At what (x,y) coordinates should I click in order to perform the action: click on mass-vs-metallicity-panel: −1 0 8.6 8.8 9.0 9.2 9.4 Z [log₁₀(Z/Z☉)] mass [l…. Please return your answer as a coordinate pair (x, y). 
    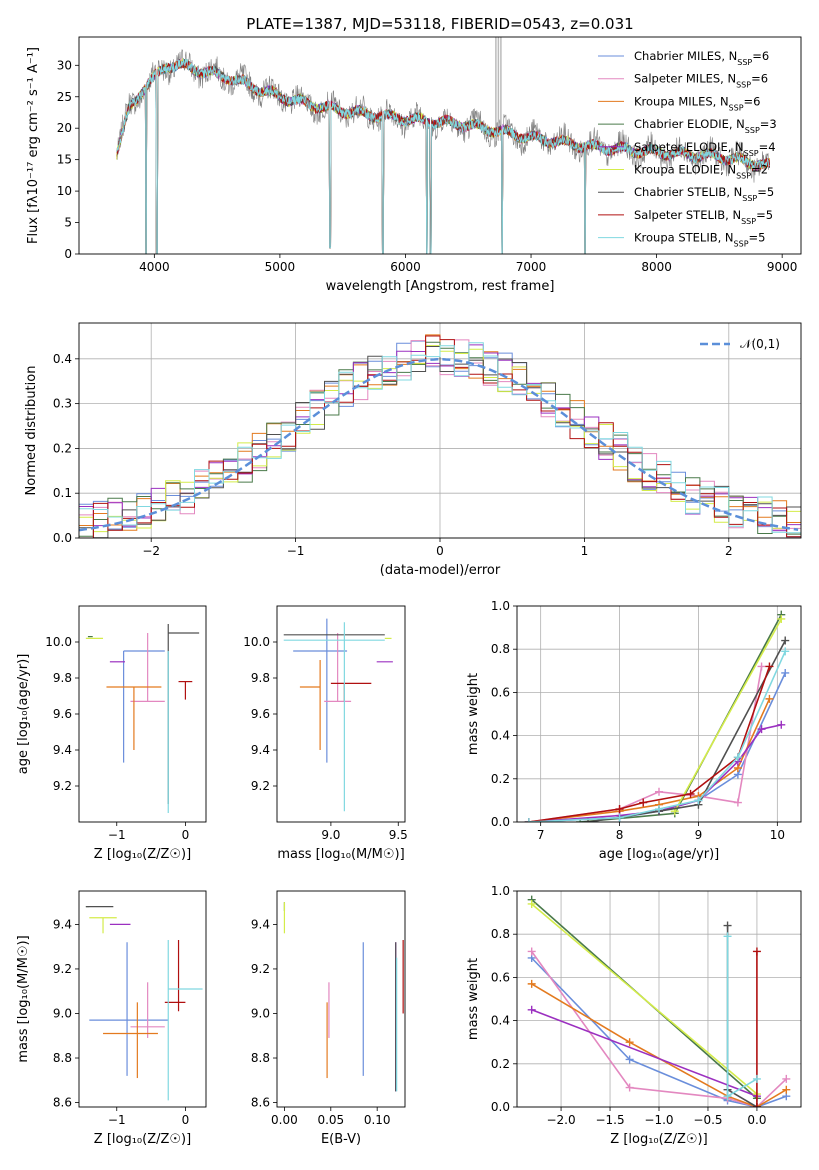
    Looking at the image, I should click on (111, 1018).